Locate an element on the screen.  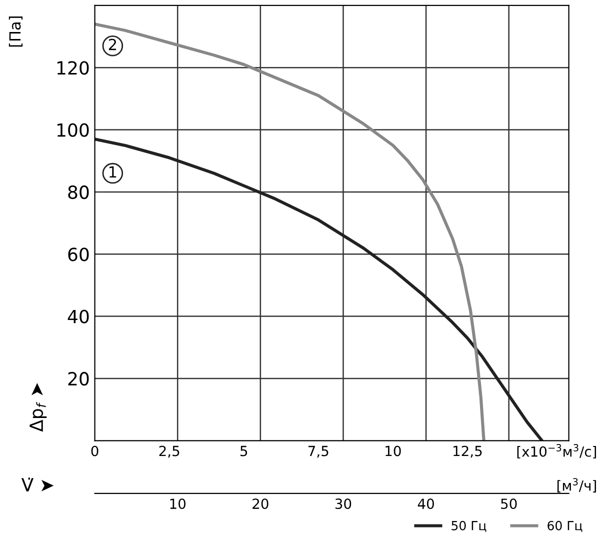
y-tick-label: 80 is located at coordinates (78, 192).